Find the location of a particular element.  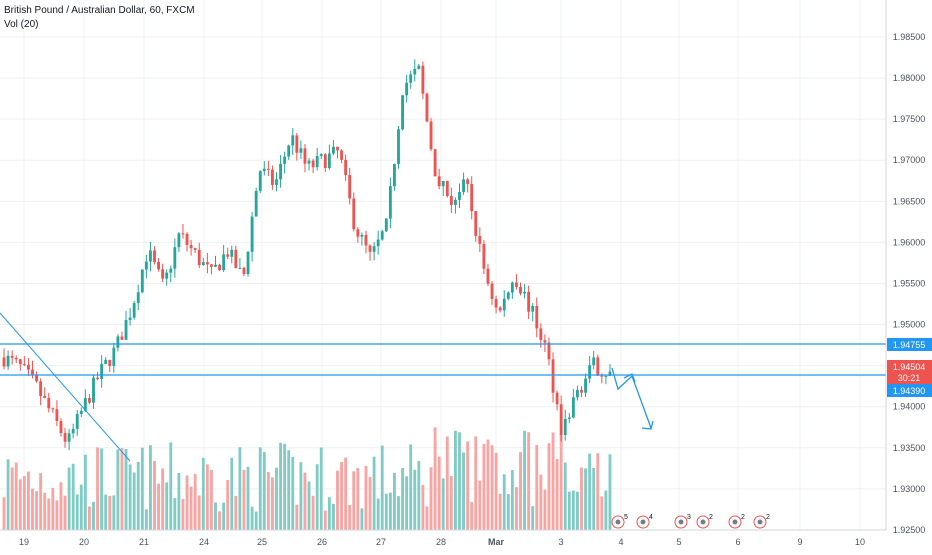

time-tick-label: Mar is located at coordinates (496, 542).